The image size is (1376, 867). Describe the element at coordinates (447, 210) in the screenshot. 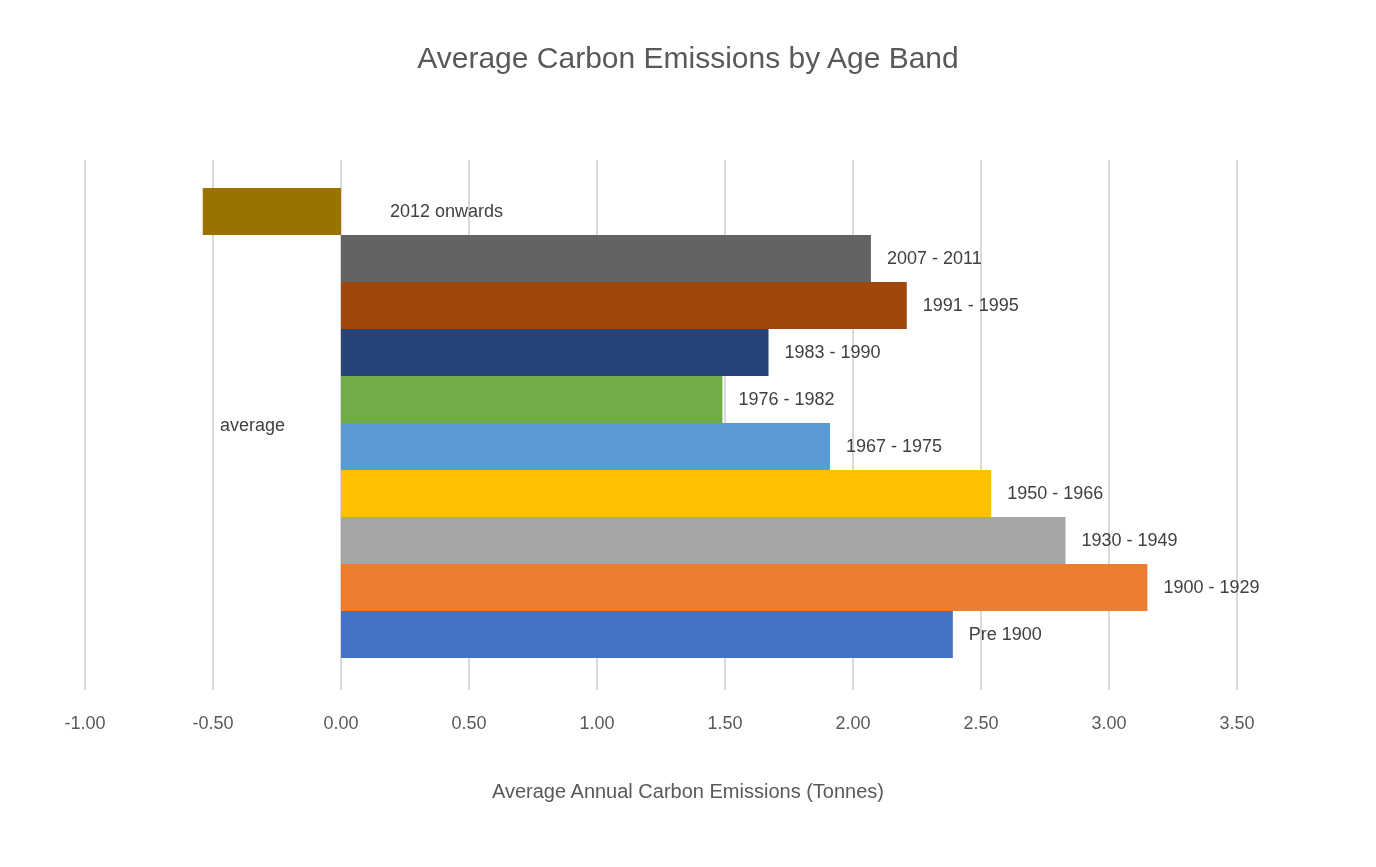

I see `text: 2012 onwards` at that location.